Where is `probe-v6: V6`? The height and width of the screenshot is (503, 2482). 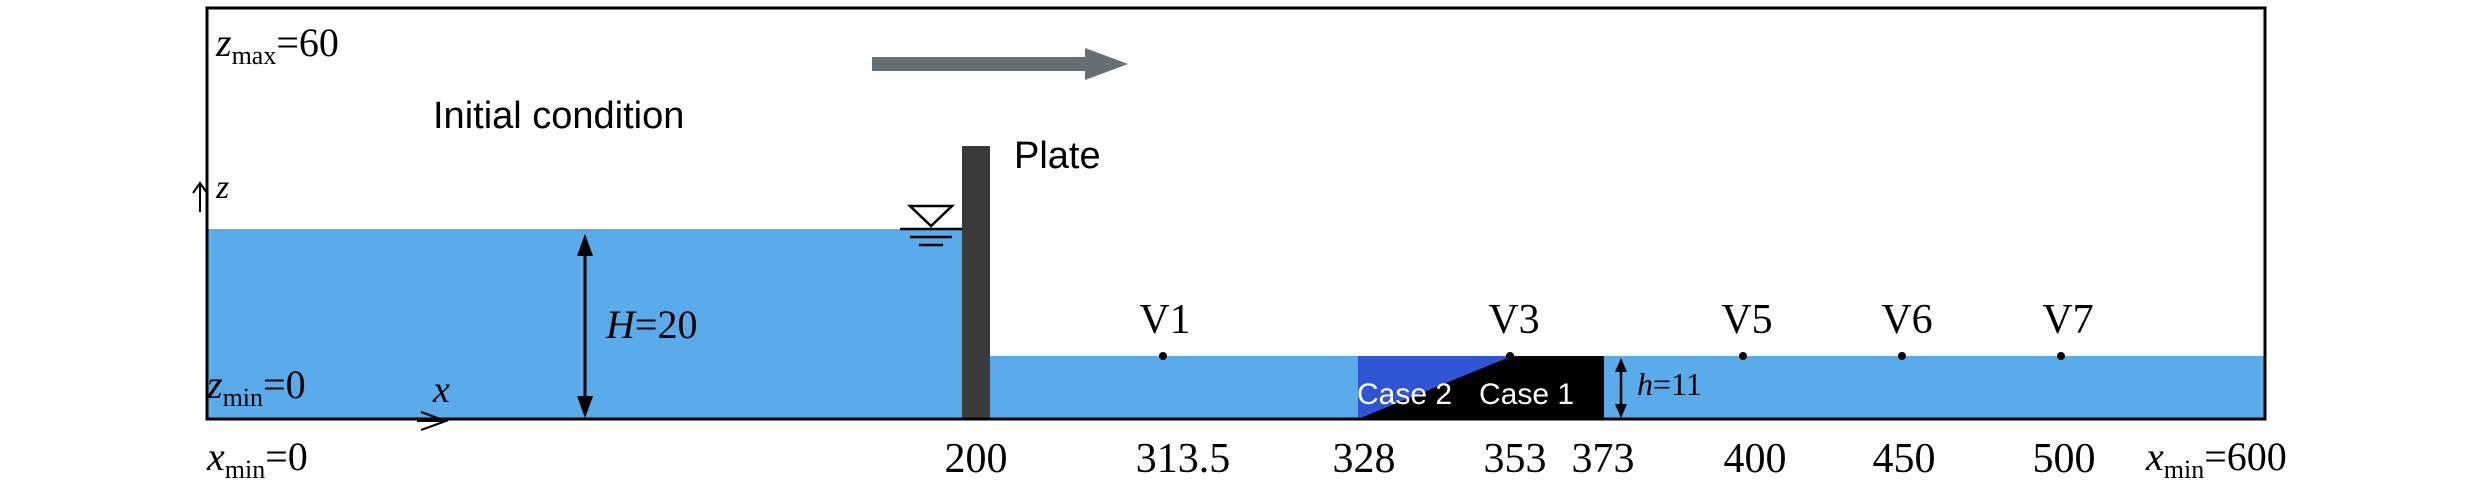 probe-v6: V6 is located at coordinates (1907, 328).